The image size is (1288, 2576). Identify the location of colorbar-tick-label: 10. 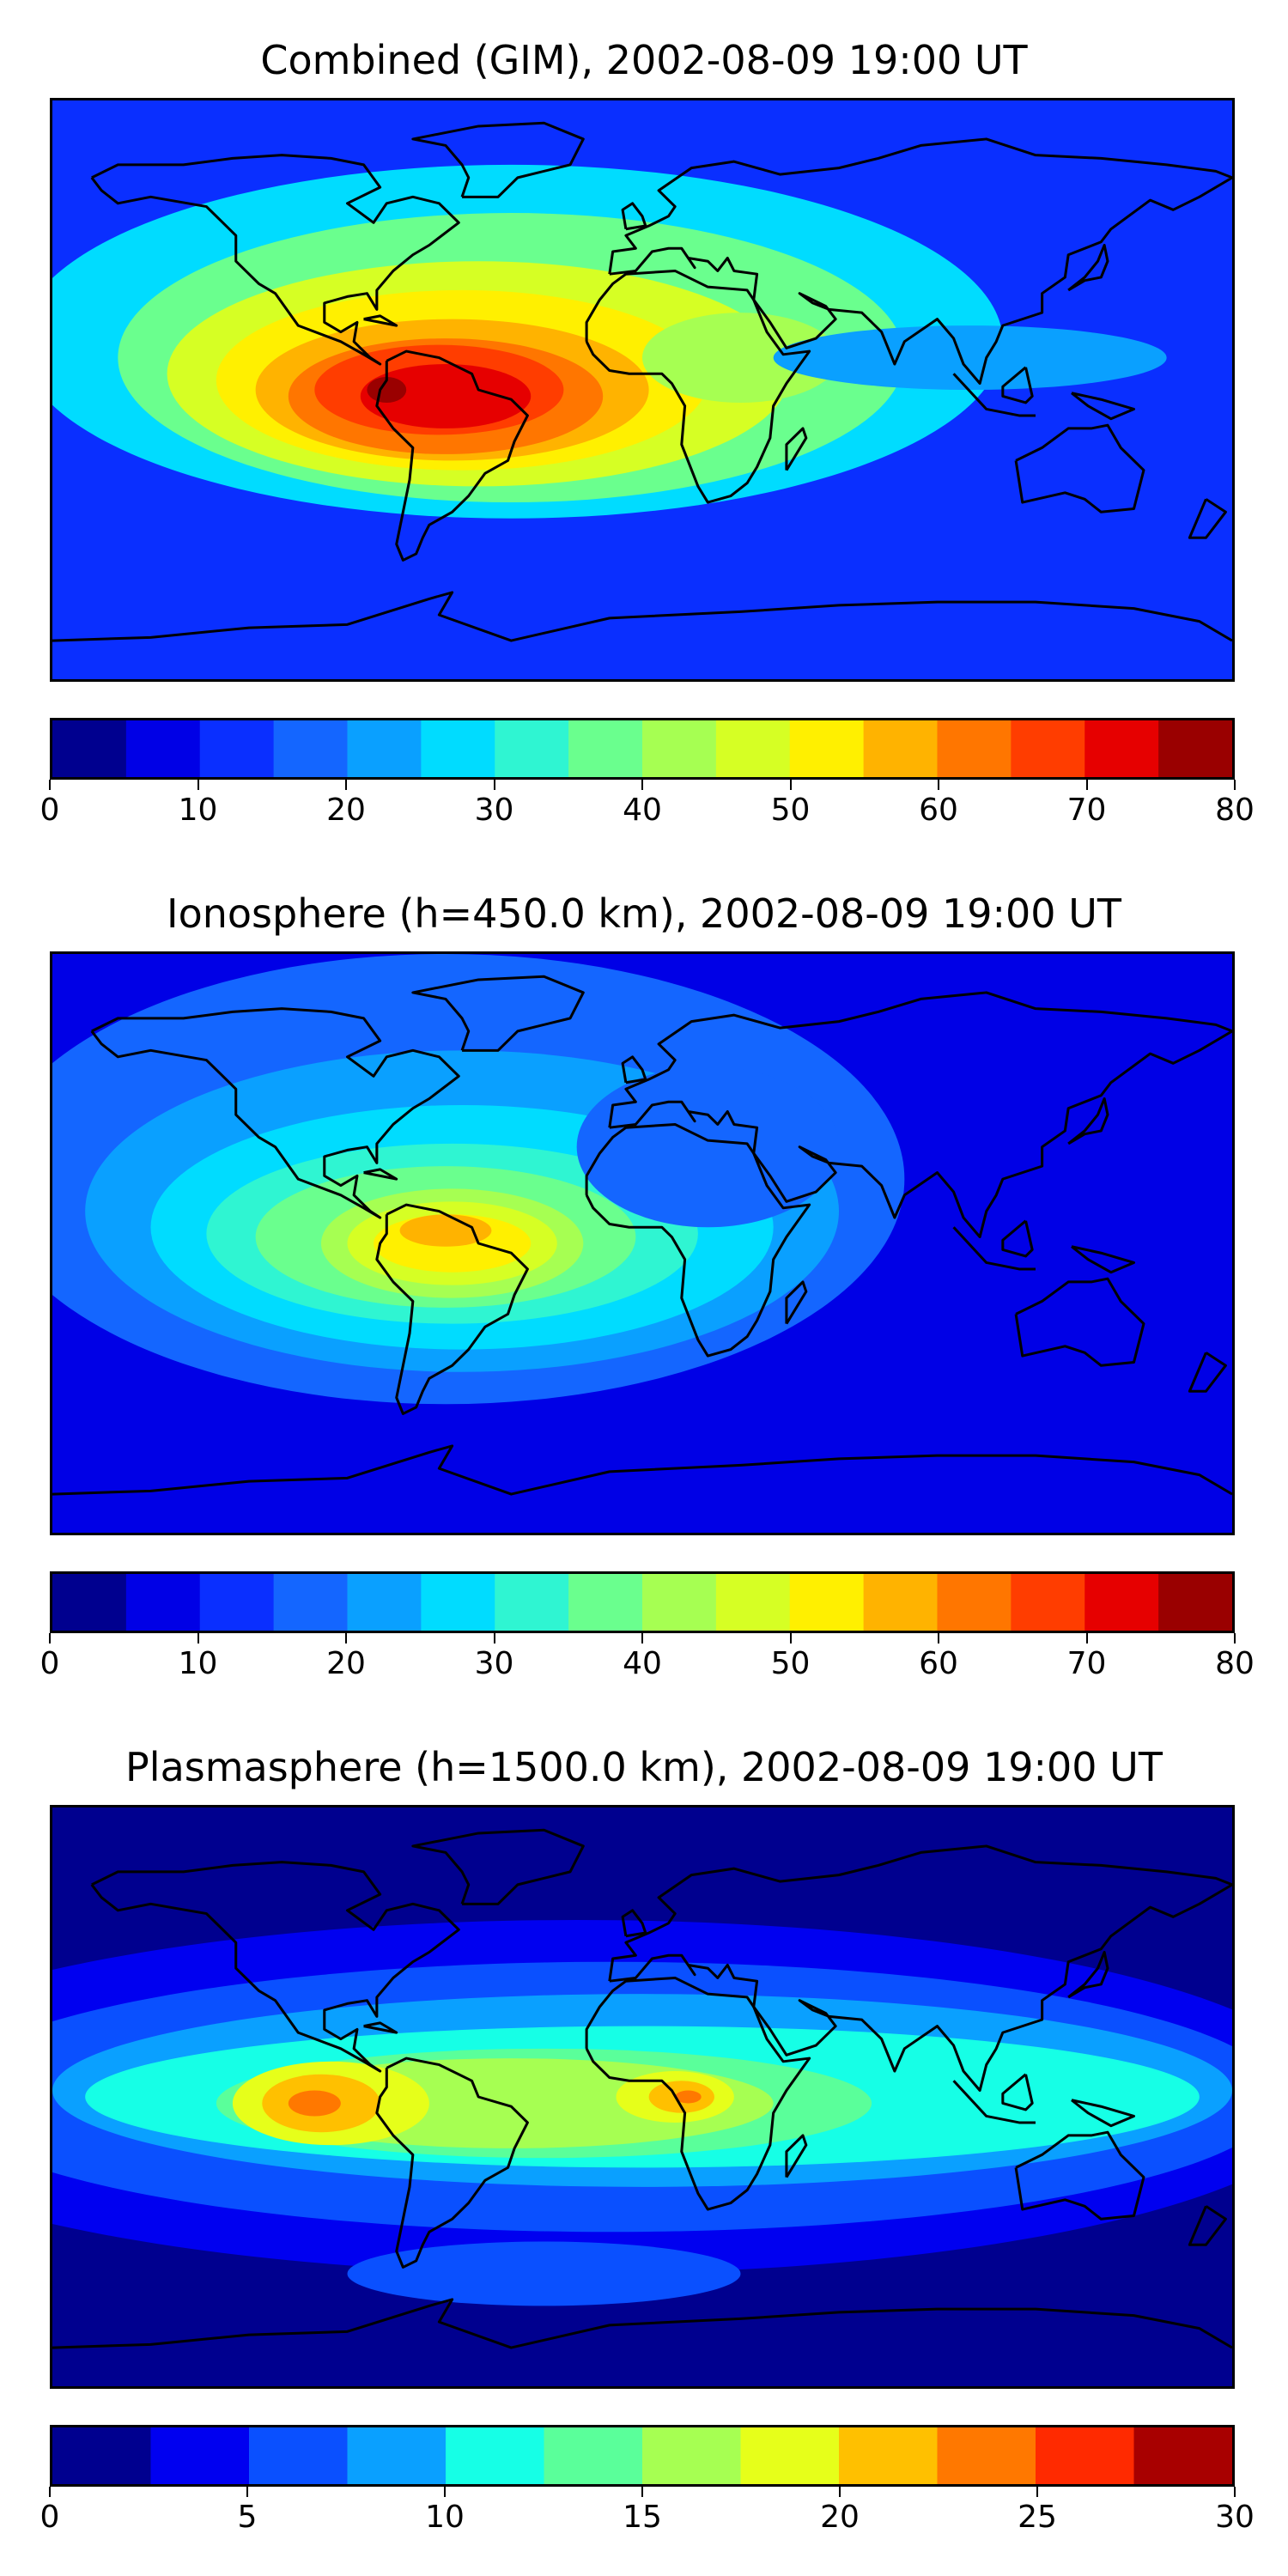
(198, 810).